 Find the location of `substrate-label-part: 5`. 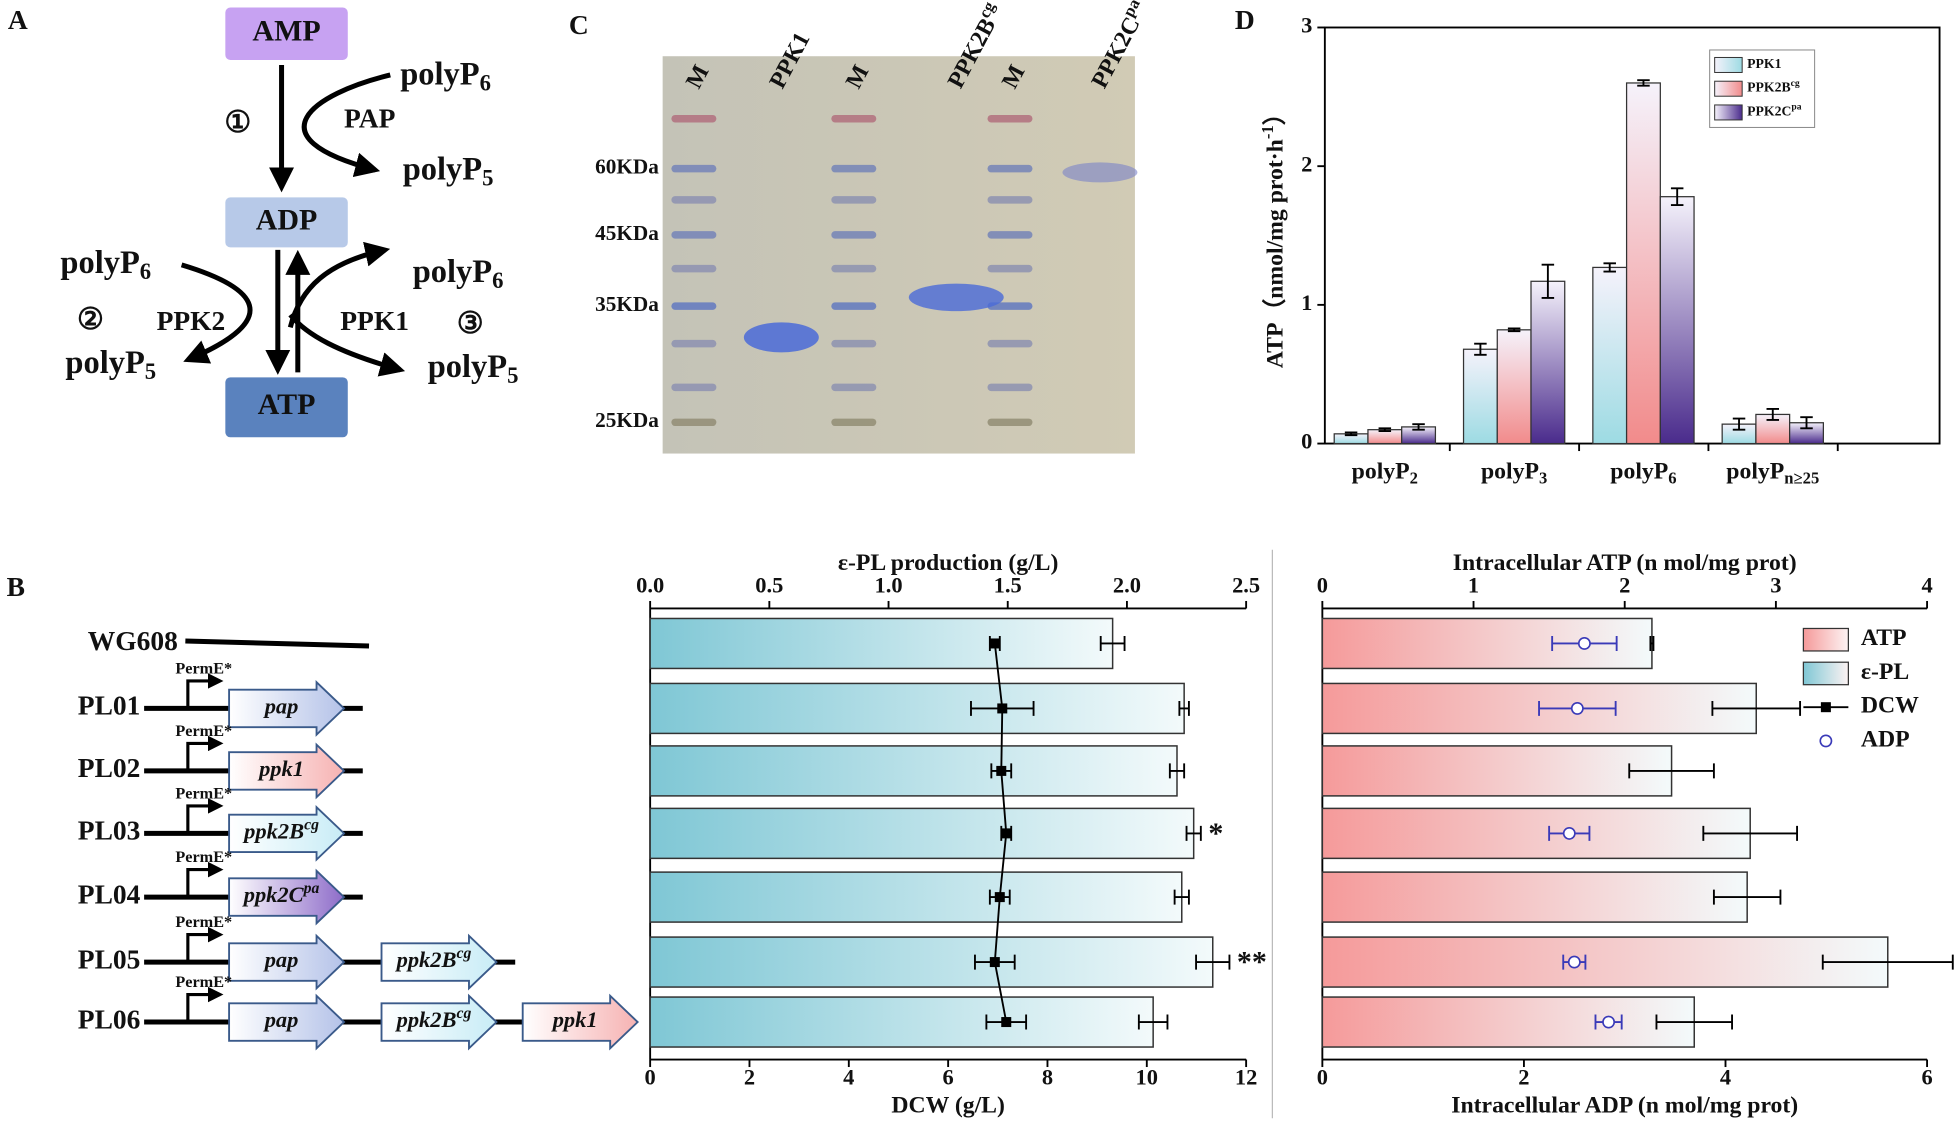

substrate-label-part: 5 is located at coordinates (150, 371).